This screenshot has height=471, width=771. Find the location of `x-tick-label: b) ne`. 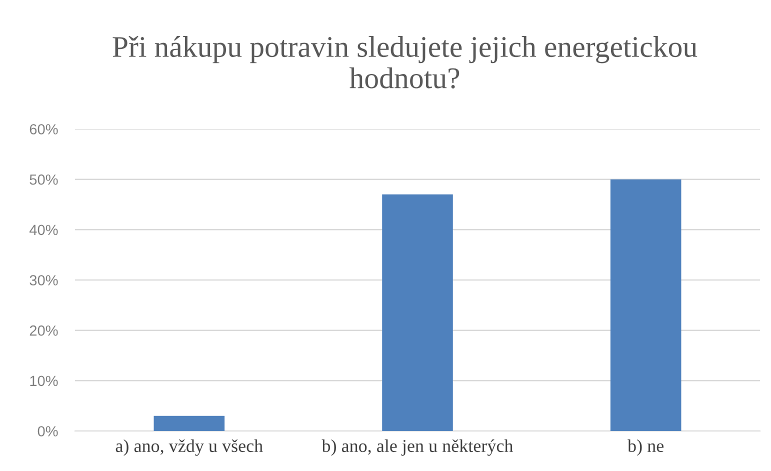

x-tick-label: b) ne is located at coordinates (646, 447).